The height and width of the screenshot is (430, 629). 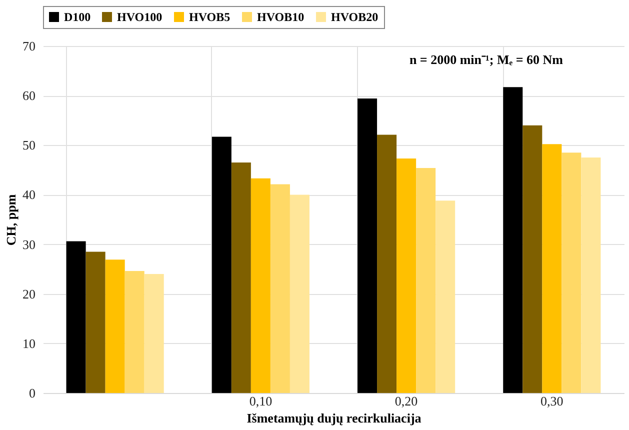 I want to click on y-tick-label: 40, so click(x=29, y=194).